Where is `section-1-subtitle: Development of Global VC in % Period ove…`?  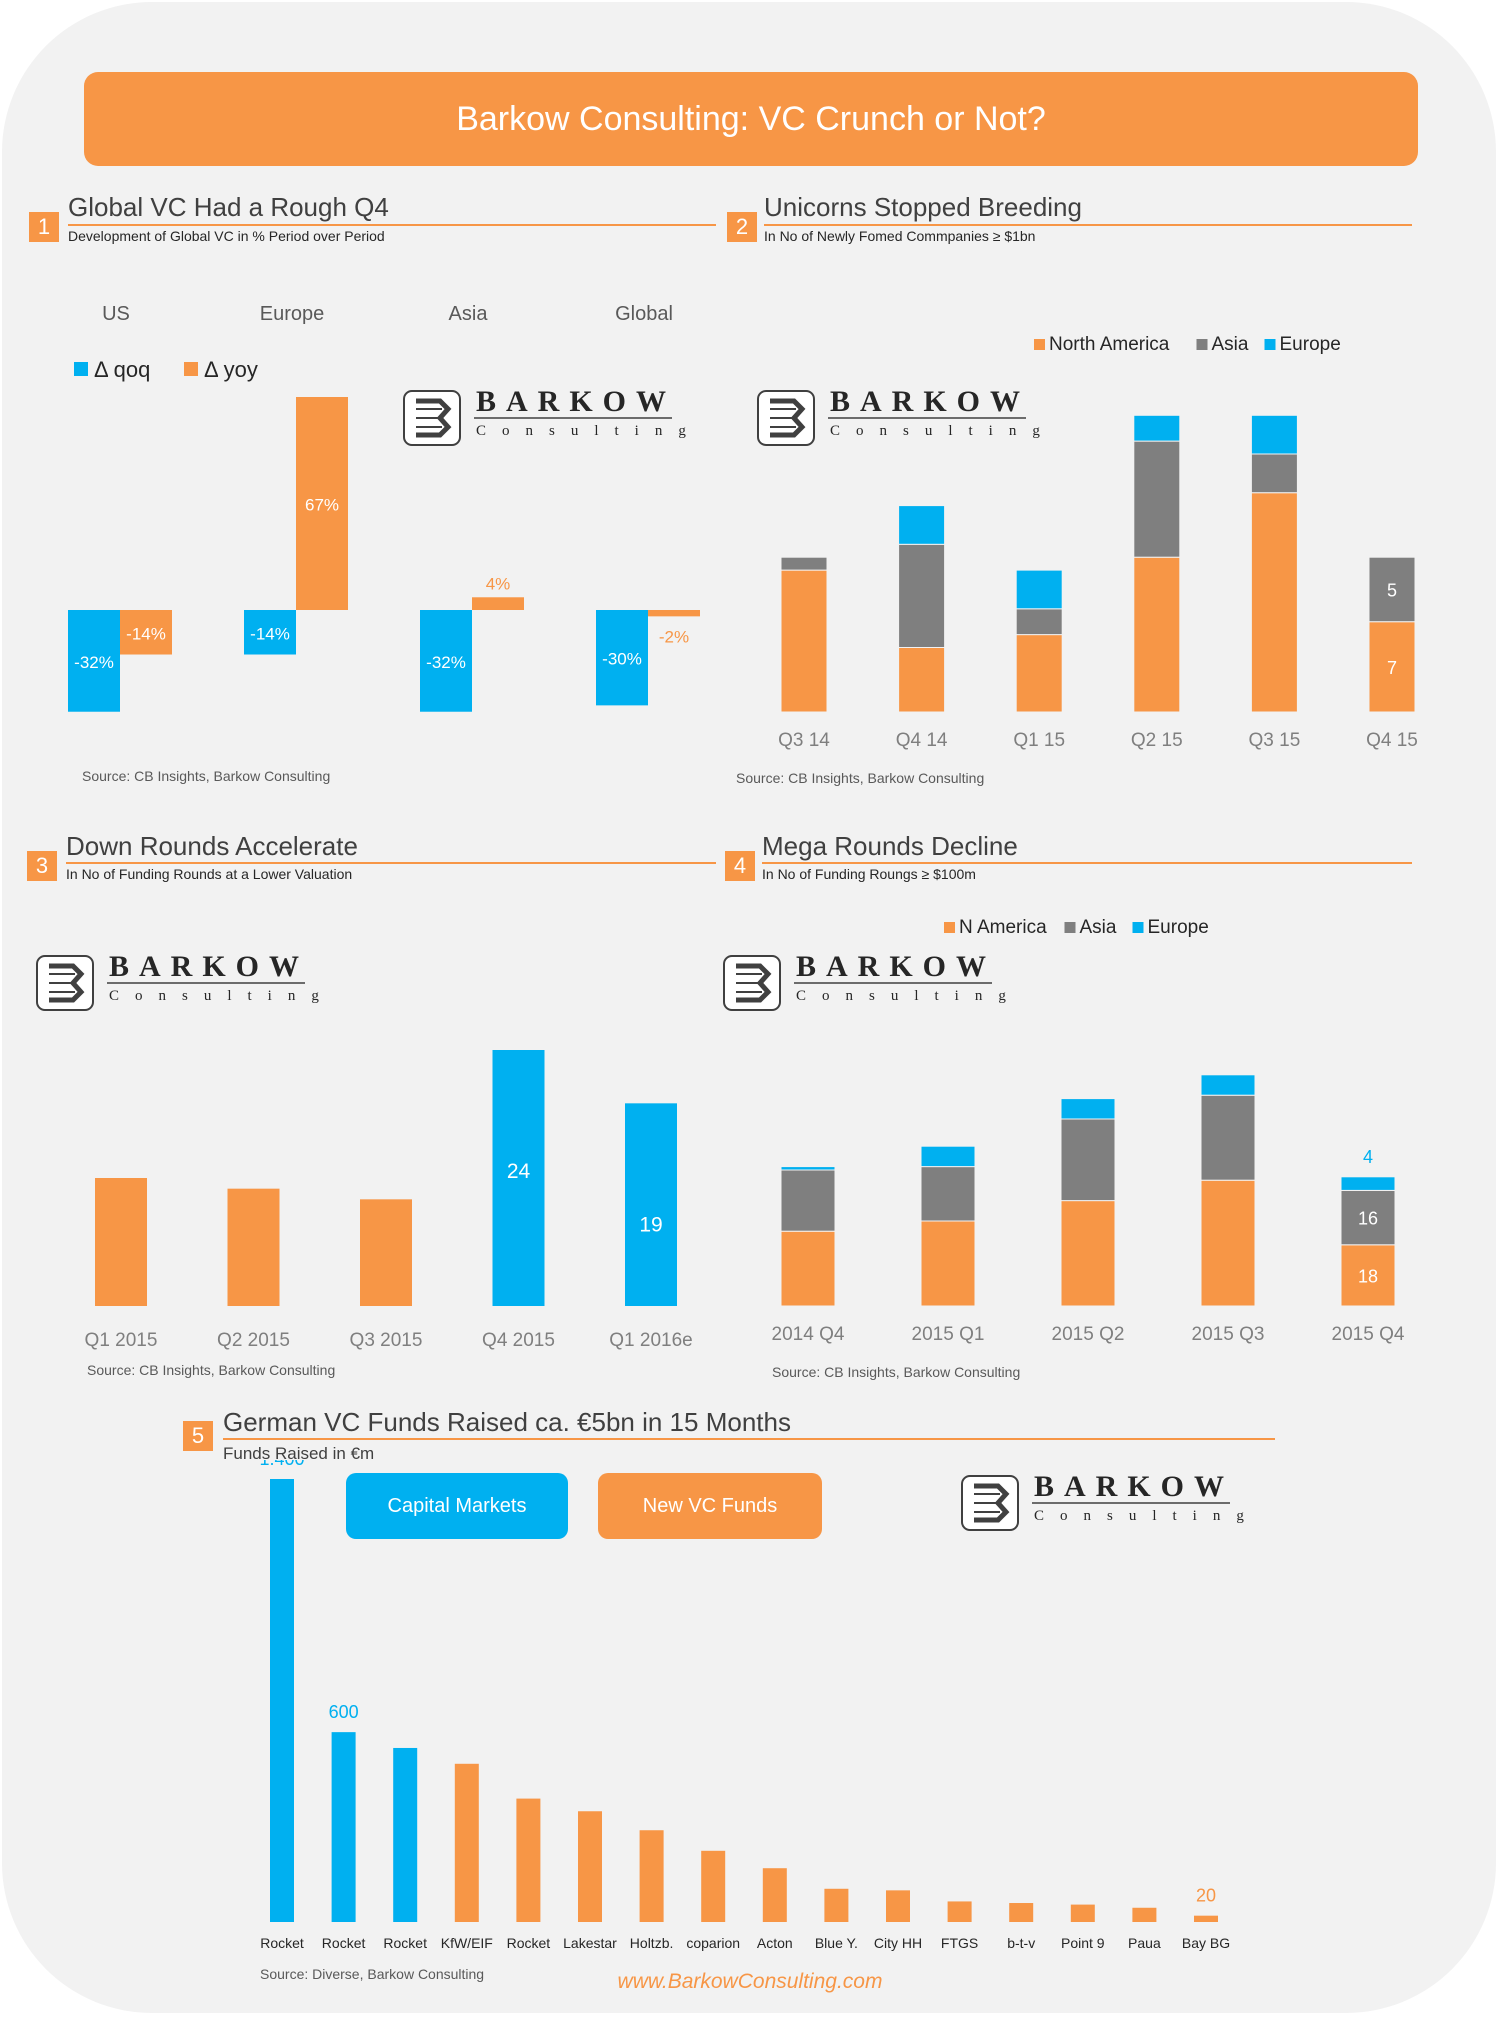
section-1-subtitle: Development of Global VC in % Period ove… is located at coordinates (226, 236).